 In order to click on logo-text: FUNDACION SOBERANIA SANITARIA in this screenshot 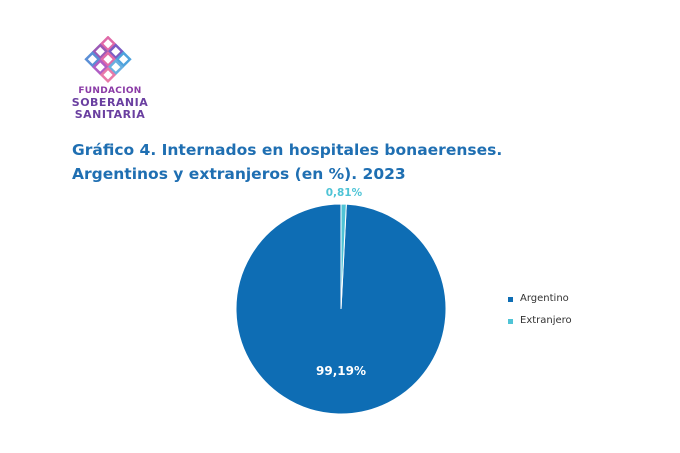, I will do `click(110, 103)`.